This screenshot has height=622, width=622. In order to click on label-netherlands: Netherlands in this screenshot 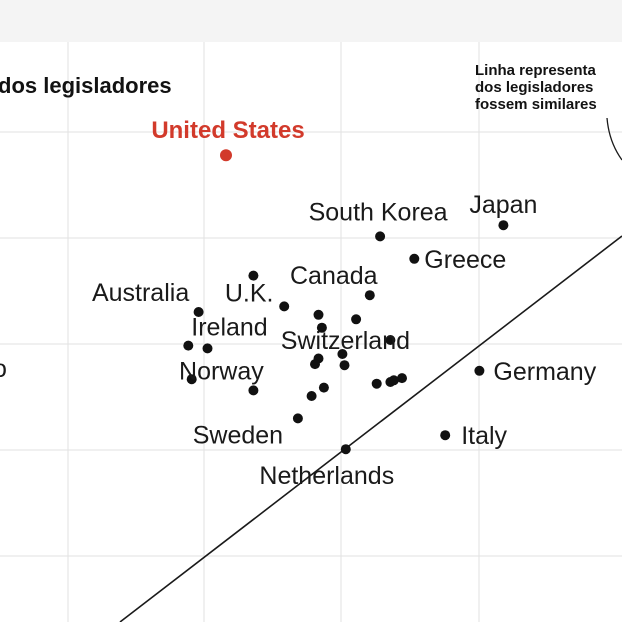, I will do `click(326, 476)`.